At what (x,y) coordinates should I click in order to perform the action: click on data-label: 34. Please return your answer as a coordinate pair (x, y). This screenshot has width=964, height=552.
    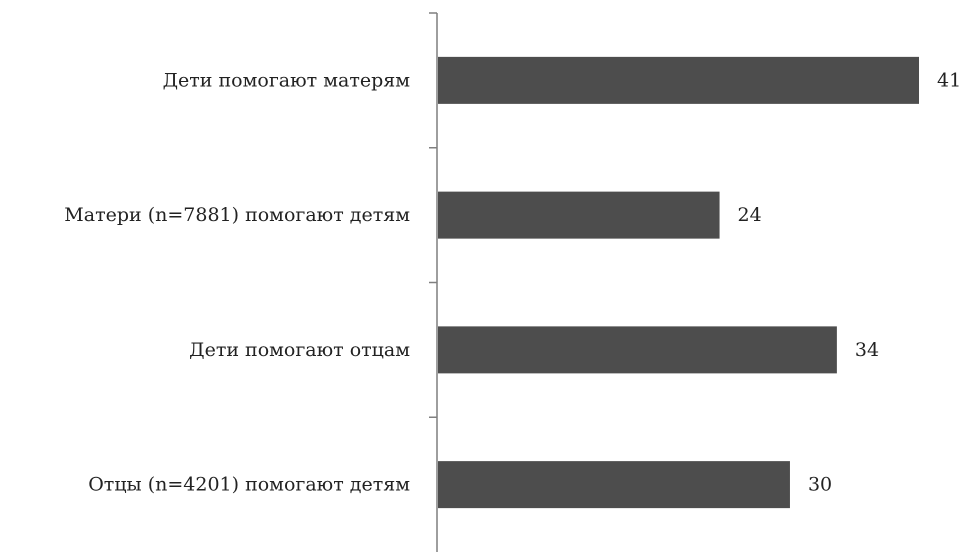
    Looking at the image, I should click on (867, 350).